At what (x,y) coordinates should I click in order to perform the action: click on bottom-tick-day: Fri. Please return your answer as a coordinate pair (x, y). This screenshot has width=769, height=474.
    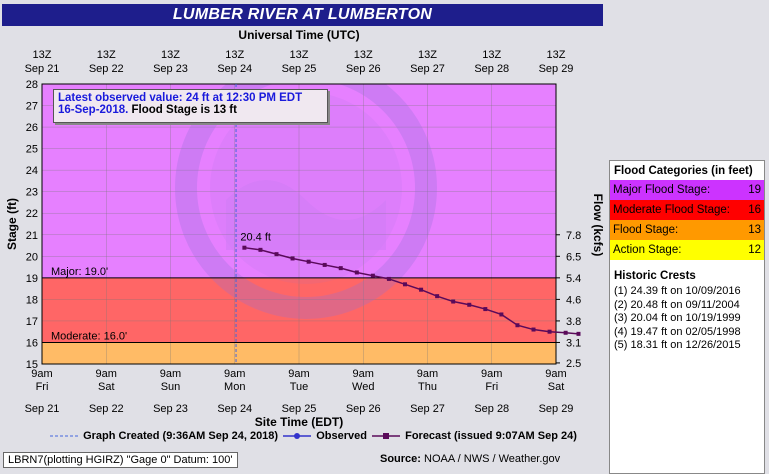
    Looking at the image, I should click on (42, 387).